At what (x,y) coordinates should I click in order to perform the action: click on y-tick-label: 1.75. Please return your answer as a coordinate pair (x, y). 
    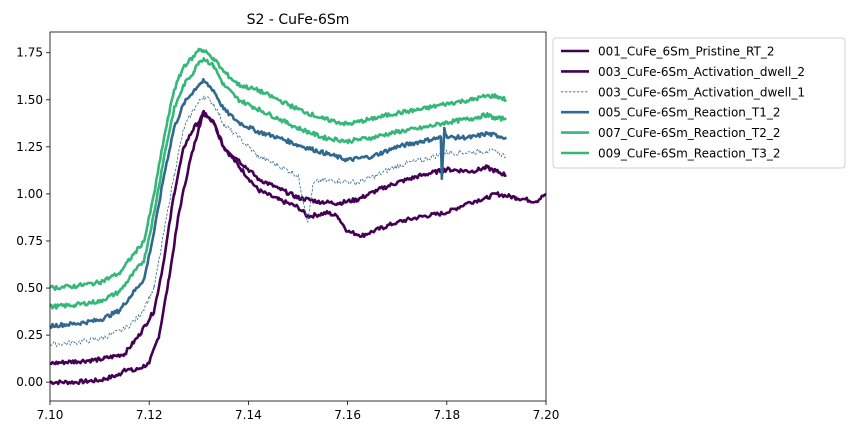
    Looking at the image, I should click on (29, 53).